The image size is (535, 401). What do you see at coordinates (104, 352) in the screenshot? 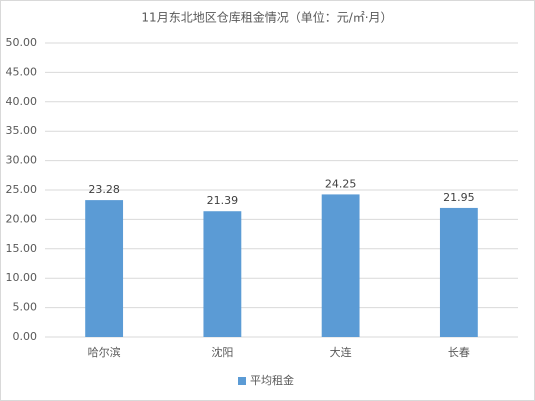
I see `x-tick-label: 哈尔滨` at bounding box center [104, 352].